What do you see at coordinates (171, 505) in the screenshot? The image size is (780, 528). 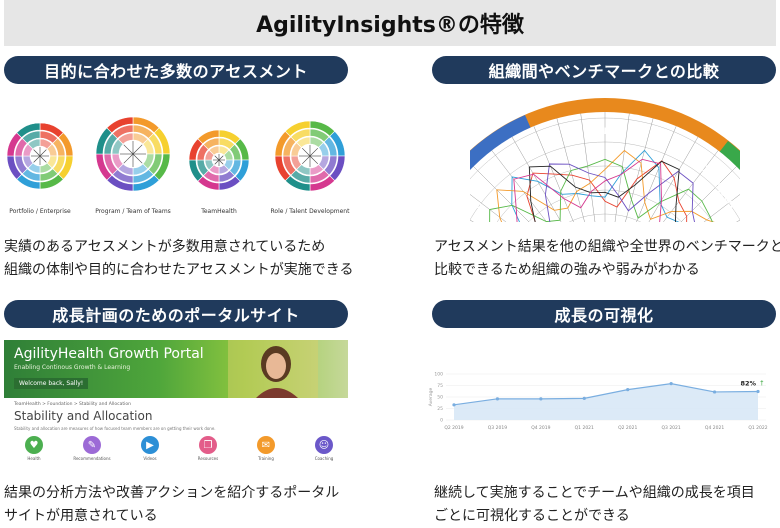 I see `portal-desc: 結果の分析方法や改善アクションを紹介するポータル サイトが用意されている` at bounding box center [171, 505].